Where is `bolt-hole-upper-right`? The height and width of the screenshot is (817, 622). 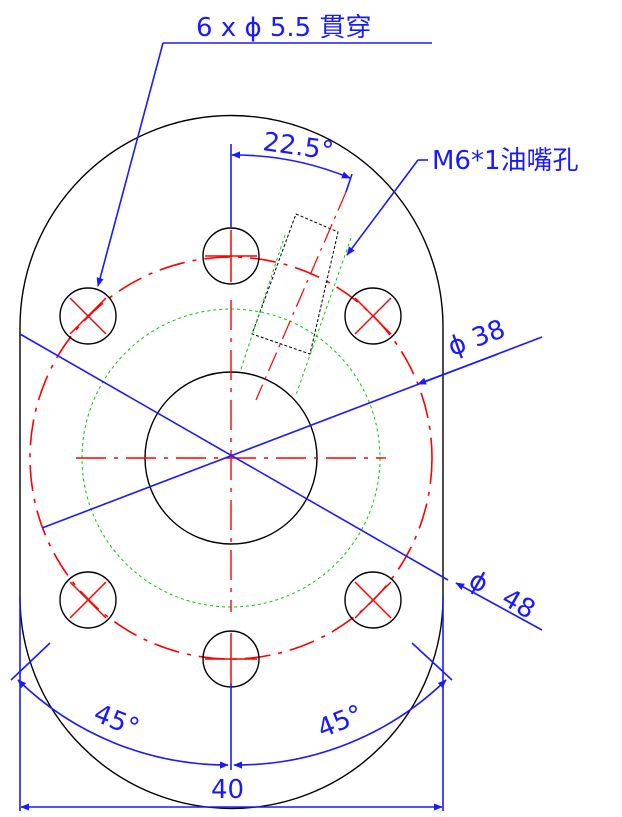 bolt-hole-upper-right is located at coordinates (373, 316).